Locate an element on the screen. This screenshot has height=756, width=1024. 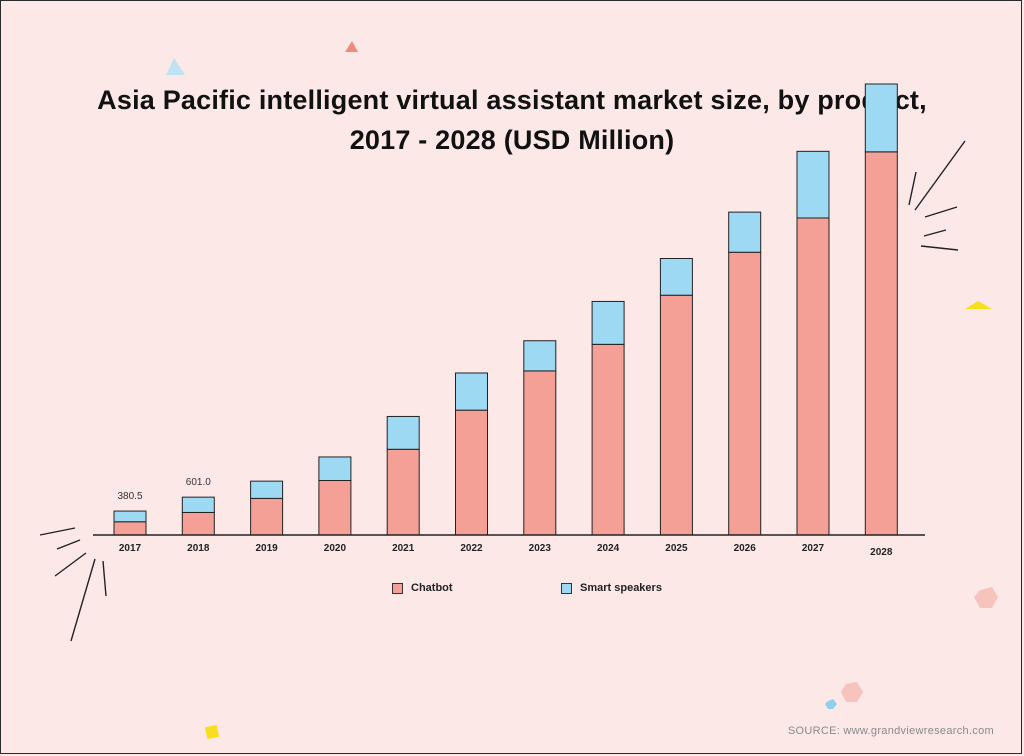
x-tick-label-2027: 2027 is located at coordinates (813, 548).